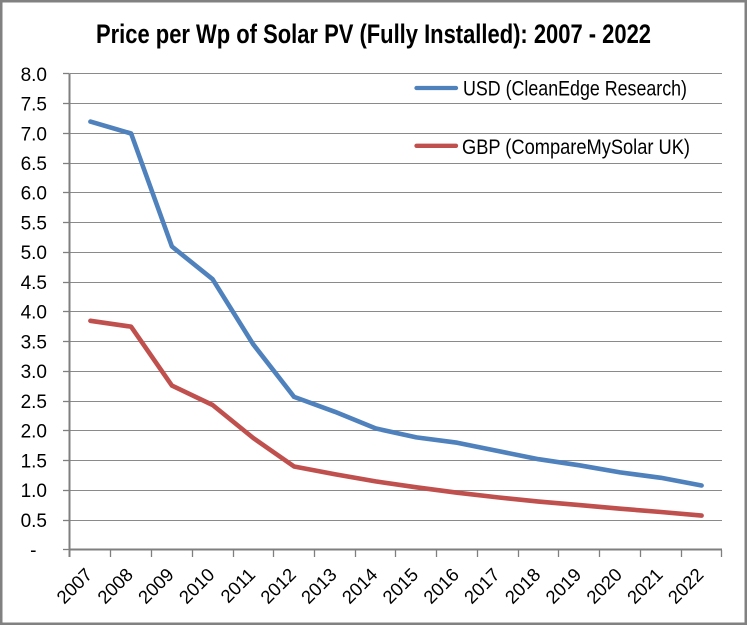 The image size is (747, 625). I want to click on svg-text: 8.0, so click(34, 75).